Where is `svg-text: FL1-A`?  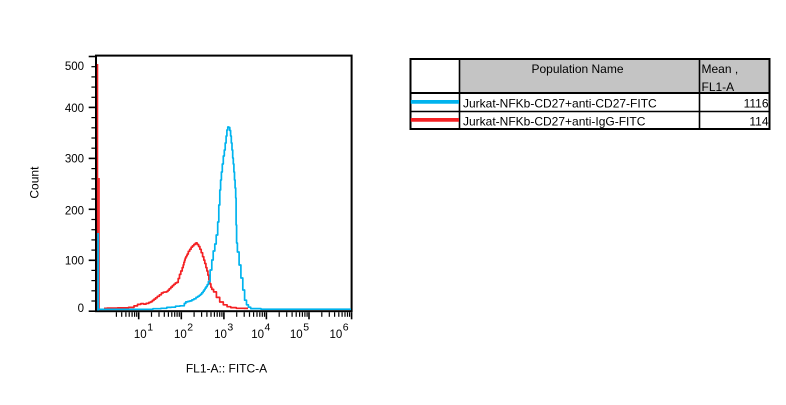 svg-text: FL1-A is located at coordinates (718, 87).